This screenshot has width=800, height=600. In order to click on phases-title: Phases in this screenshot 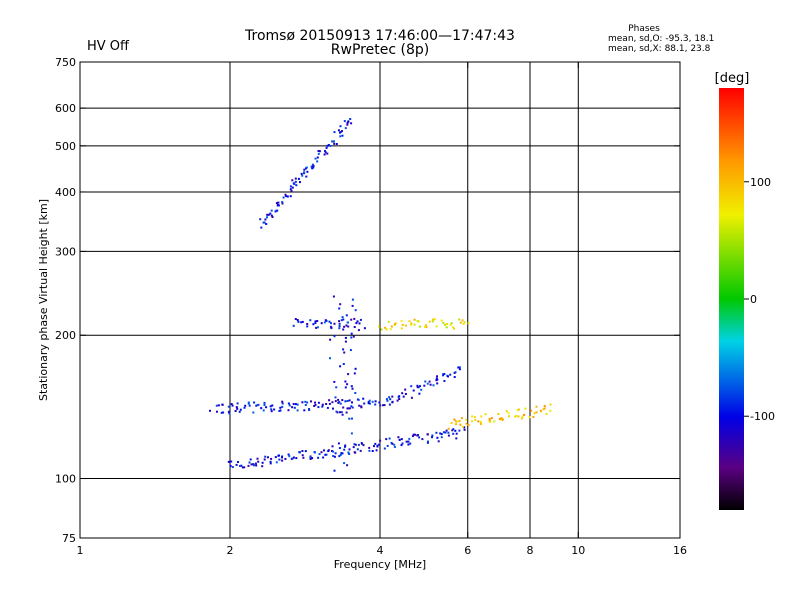, I will do `click(644, 29)`.